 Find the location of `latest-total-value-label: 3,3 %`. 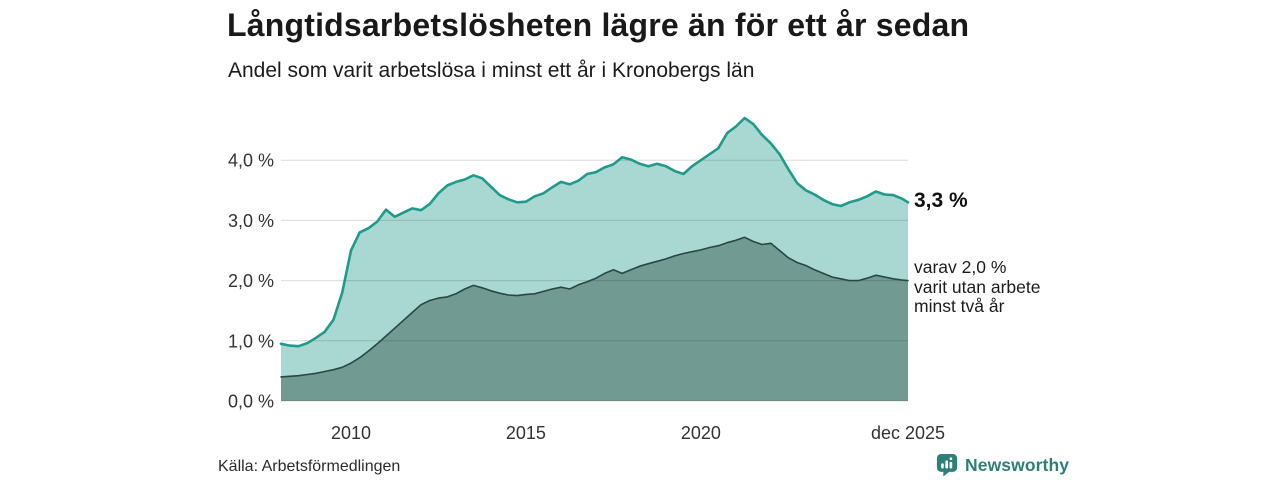

latest-total-value-label: 3,3 % is located at coordinates (941, 200).